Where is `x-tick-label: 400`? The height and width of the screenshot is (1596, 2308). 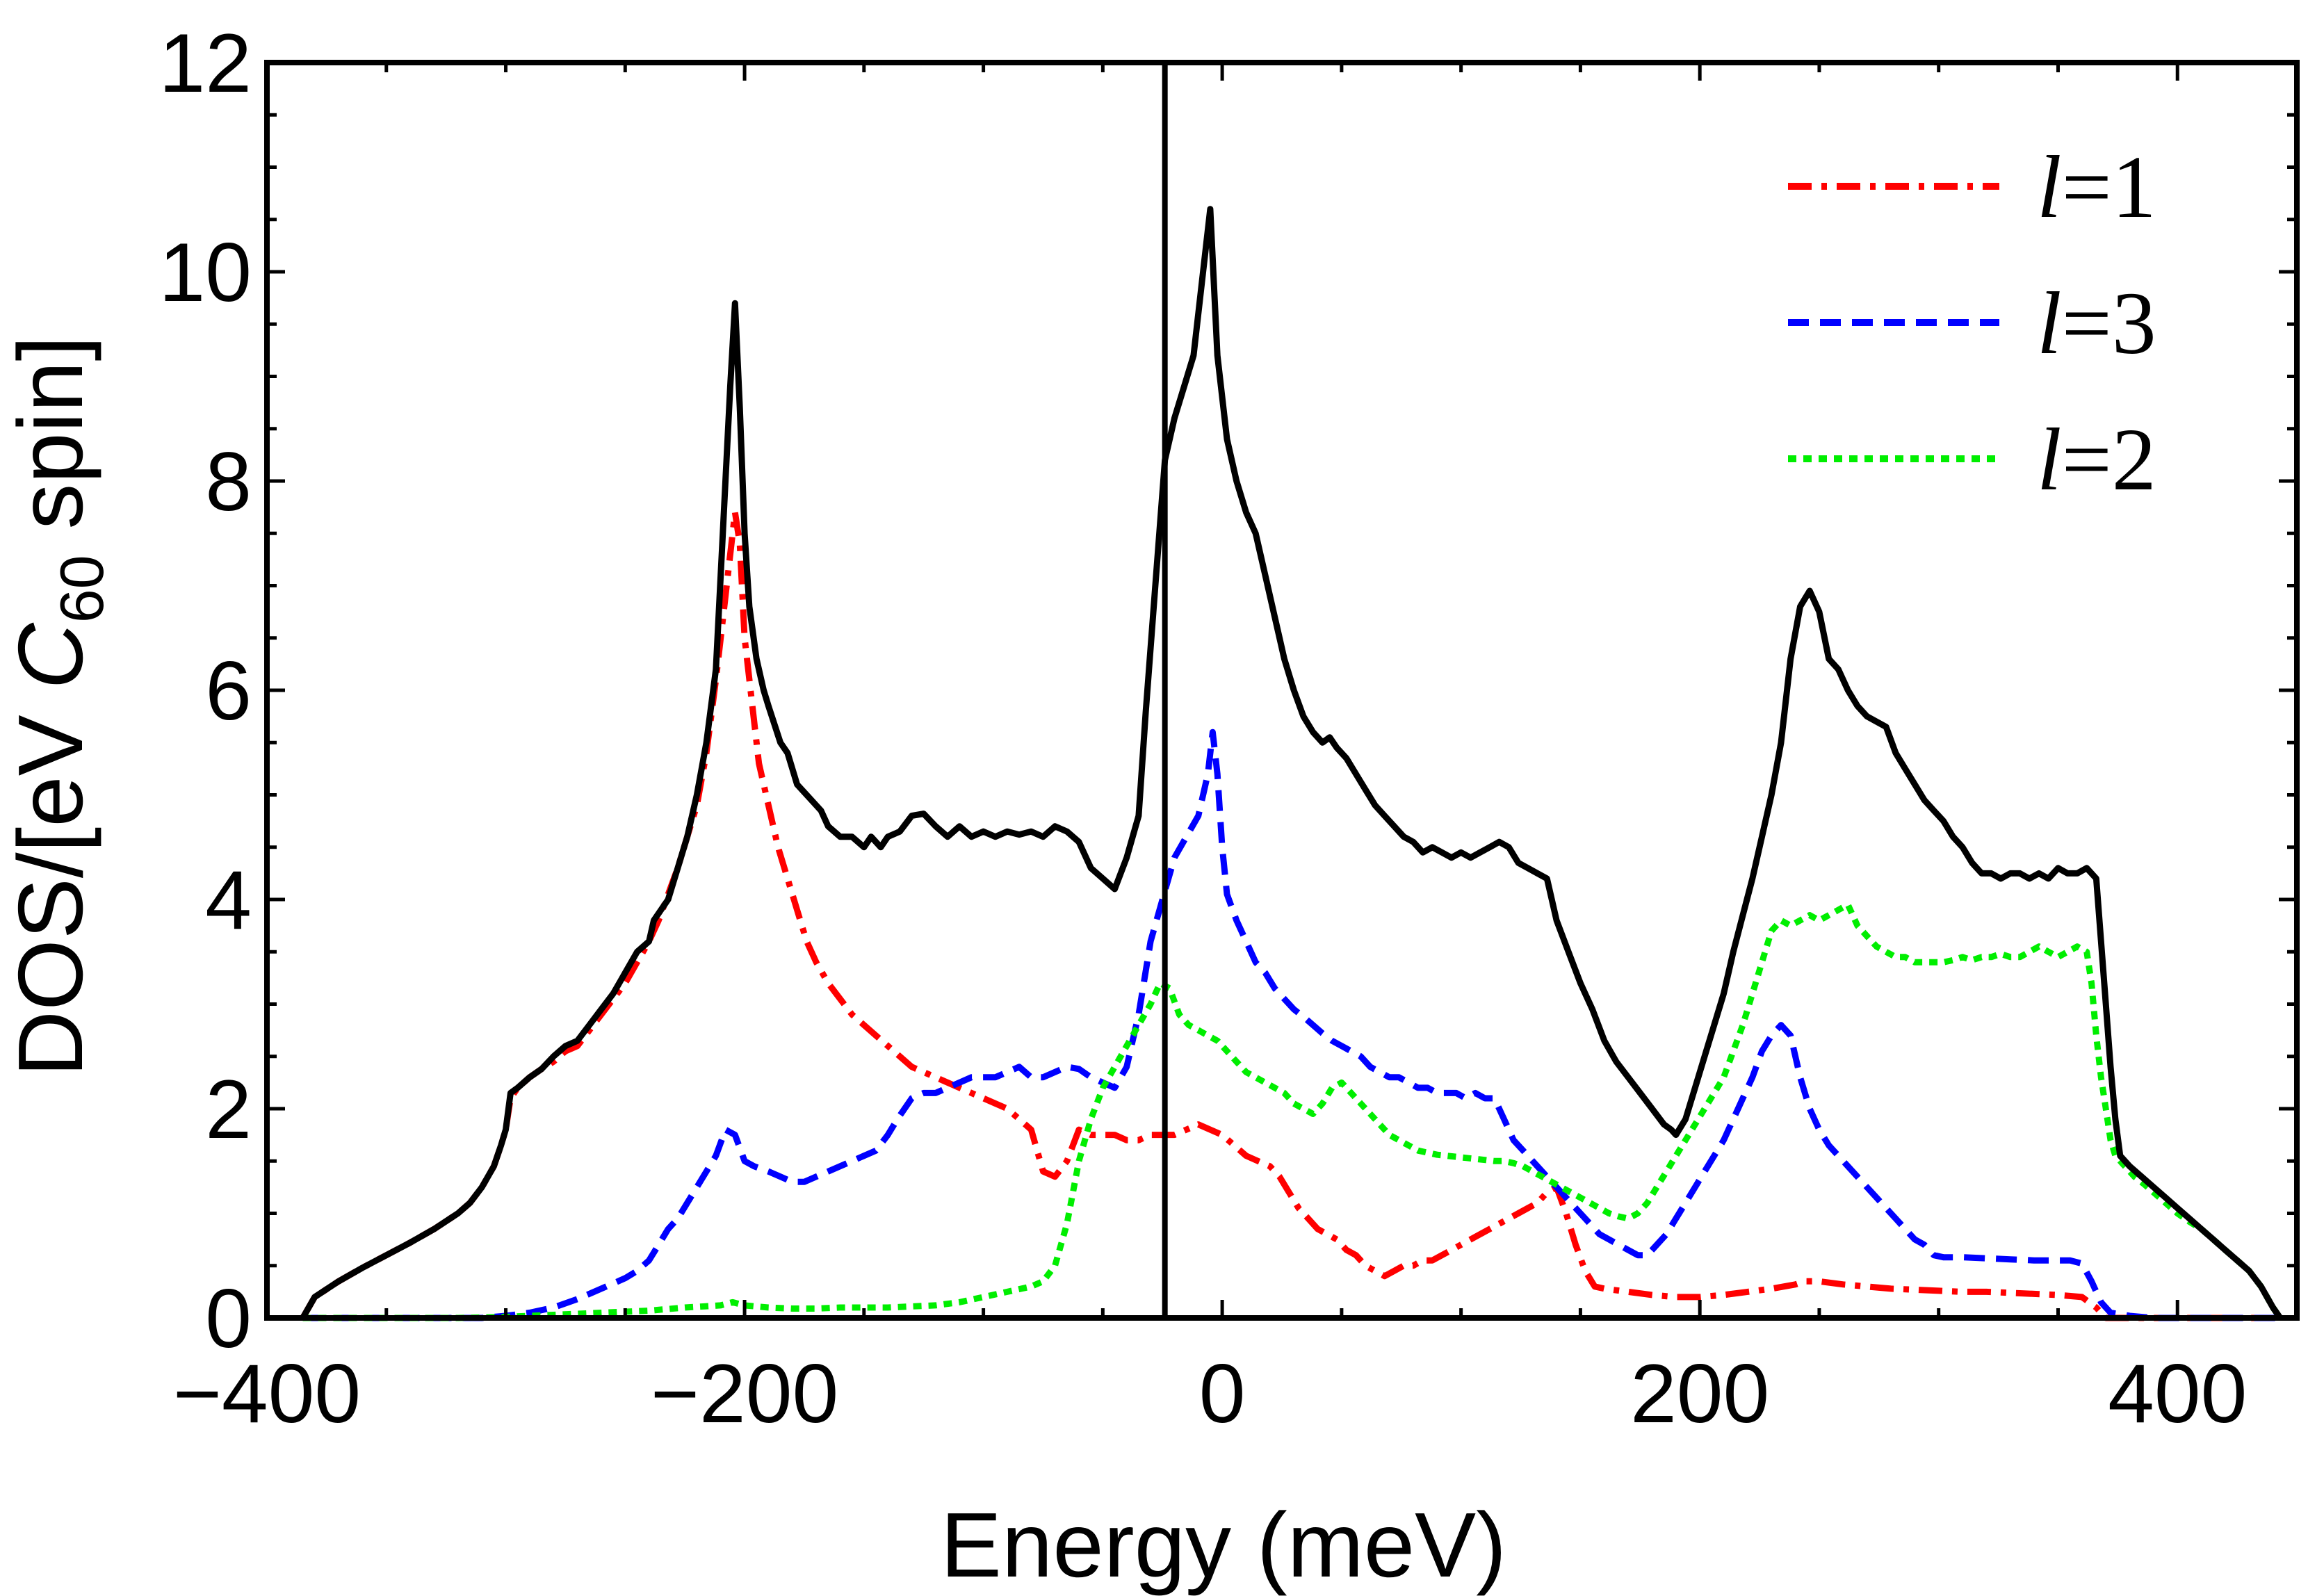
x-tick-label: 400 is located at coordinates (2177, 1393).